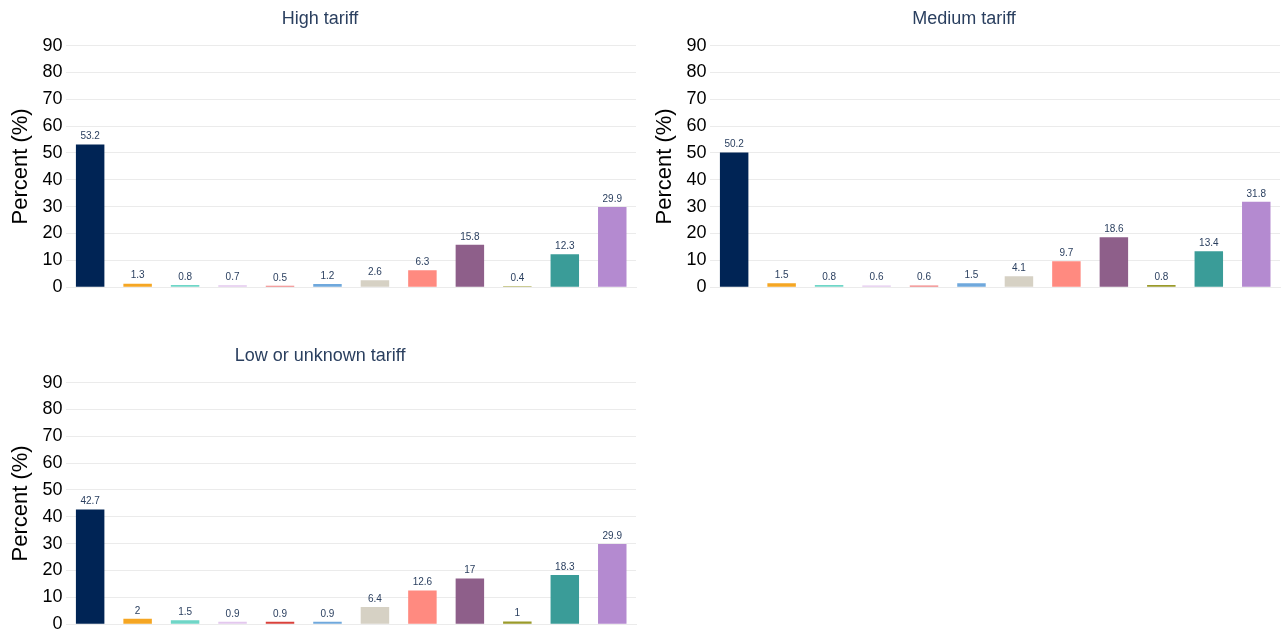  Describe the element at coordinates (517, 613) in the screenshot. I see `data-label: 1` at that location.